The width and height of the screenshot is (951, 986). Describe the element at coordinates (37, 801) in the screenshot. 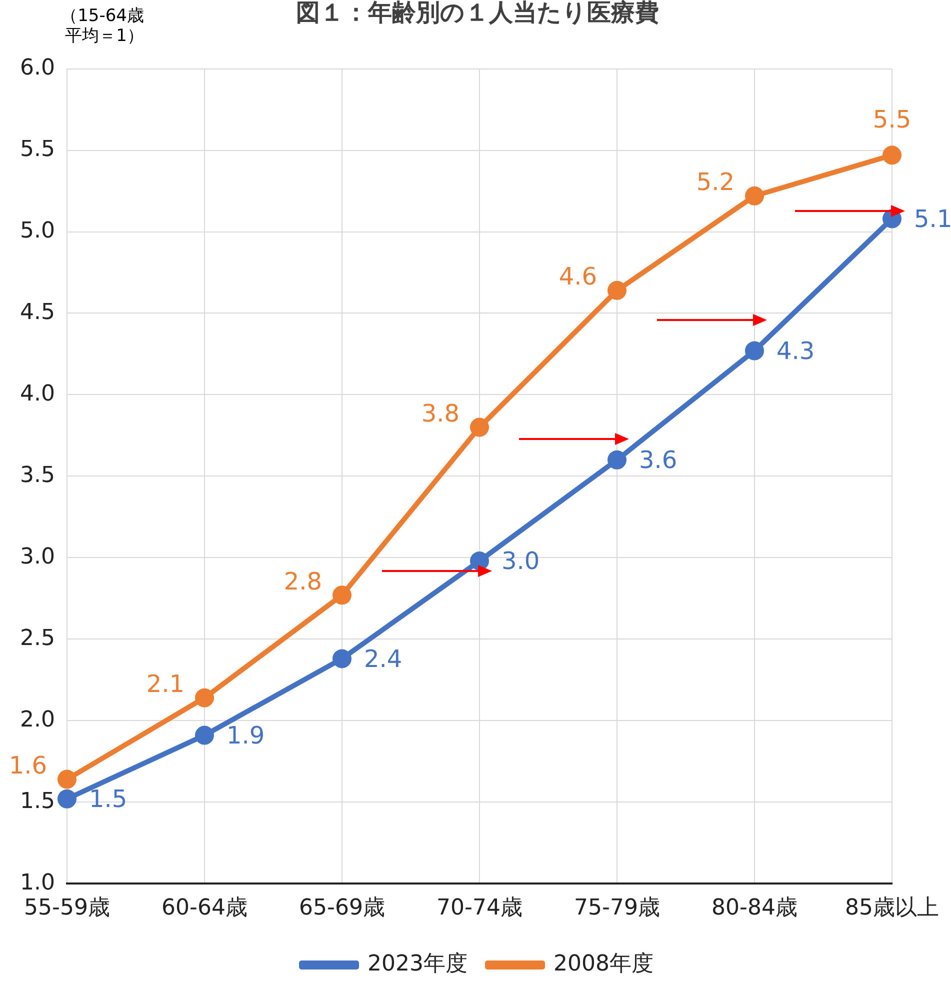

I see `y-tick-label: 1.5` at that location.